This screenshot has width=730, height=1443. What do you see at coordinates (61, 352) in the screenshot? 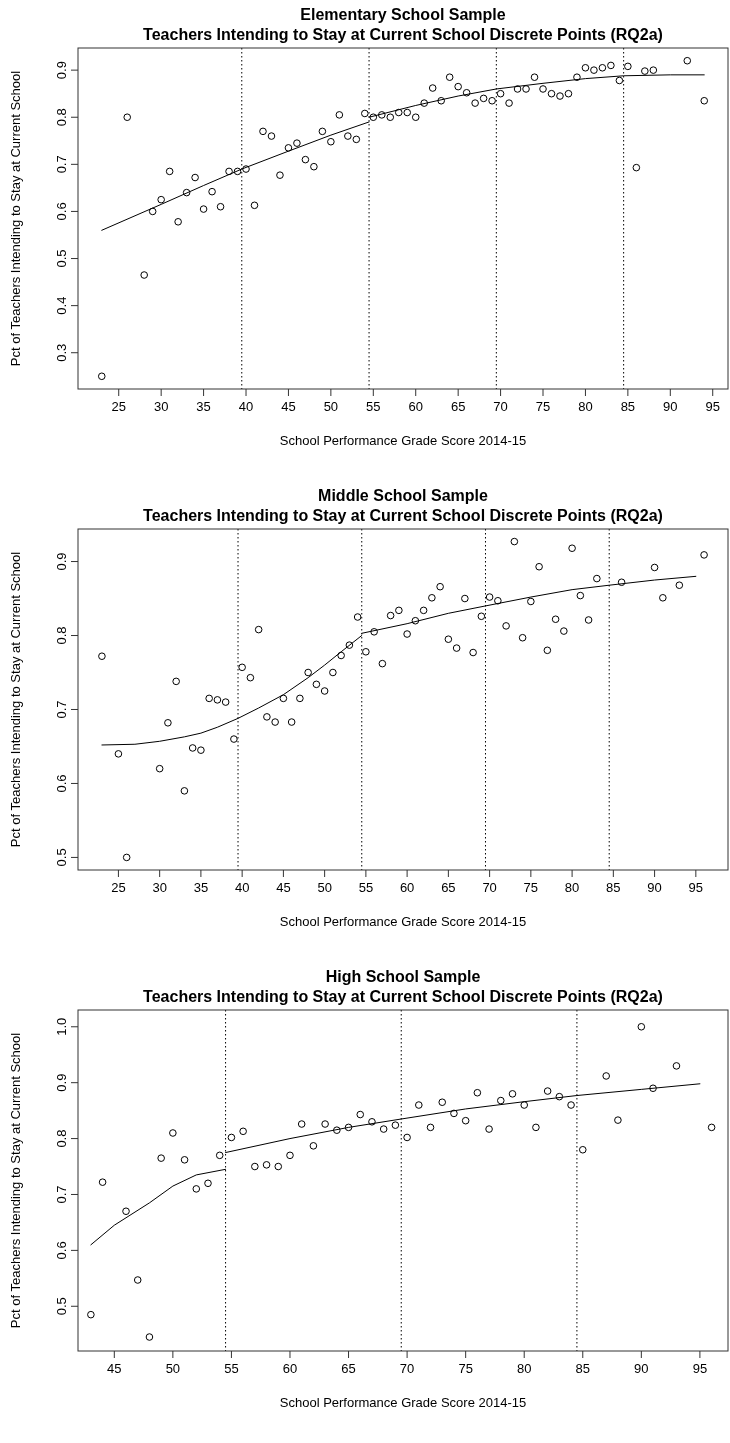
I see `y-tick-label: 0.3` at bounding box center [61, 352].